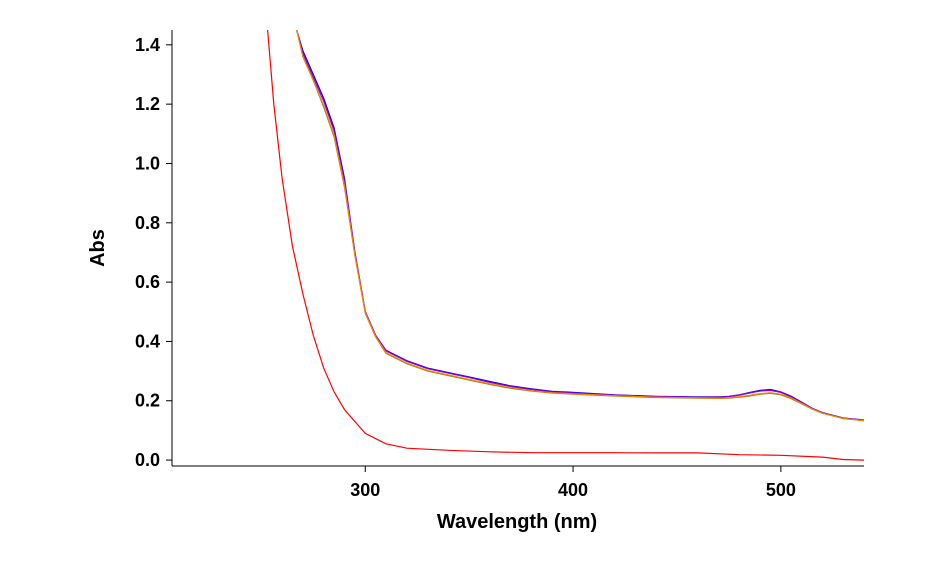 The width and height of the screenshot is (931, 570). What do you see at coordinates (147, 104) in the screenshot?
I see `y-tick-label: 1.2` at bounding box center [147, 104].